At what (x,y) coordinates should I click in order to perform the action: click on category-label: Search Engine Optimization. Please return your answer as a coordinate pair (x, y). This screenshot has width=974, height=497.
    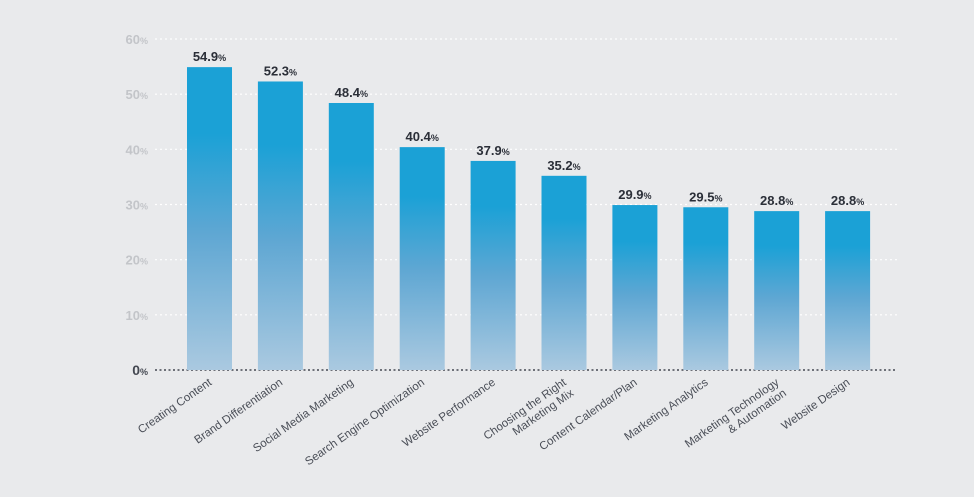
    Looking at the image, I should click on (365, 423).